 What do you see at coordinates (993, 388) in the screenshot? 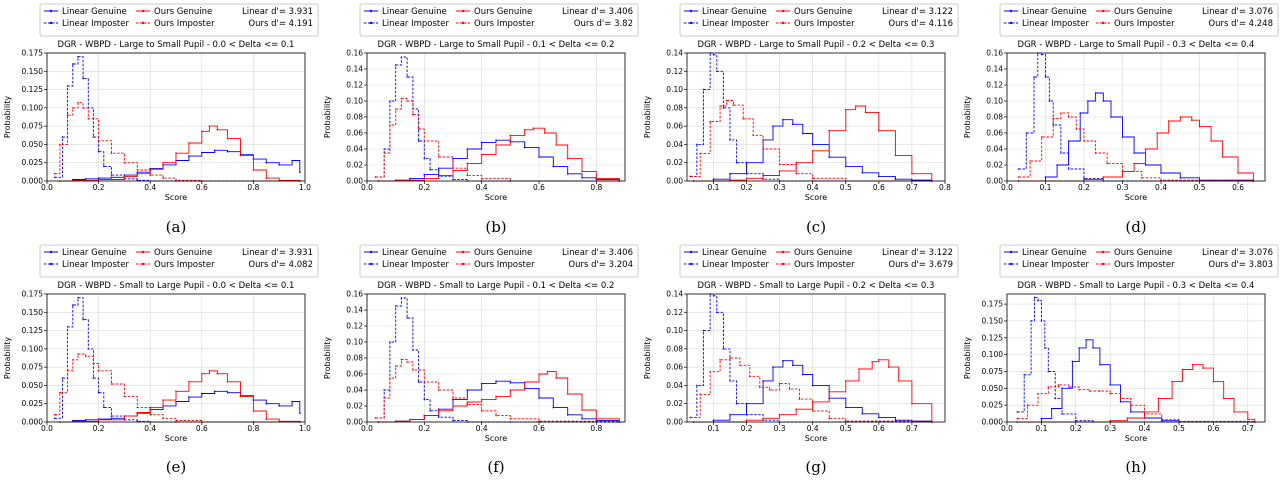
I see `y-tick-label: 0.050` at bounding box center [993, 388].